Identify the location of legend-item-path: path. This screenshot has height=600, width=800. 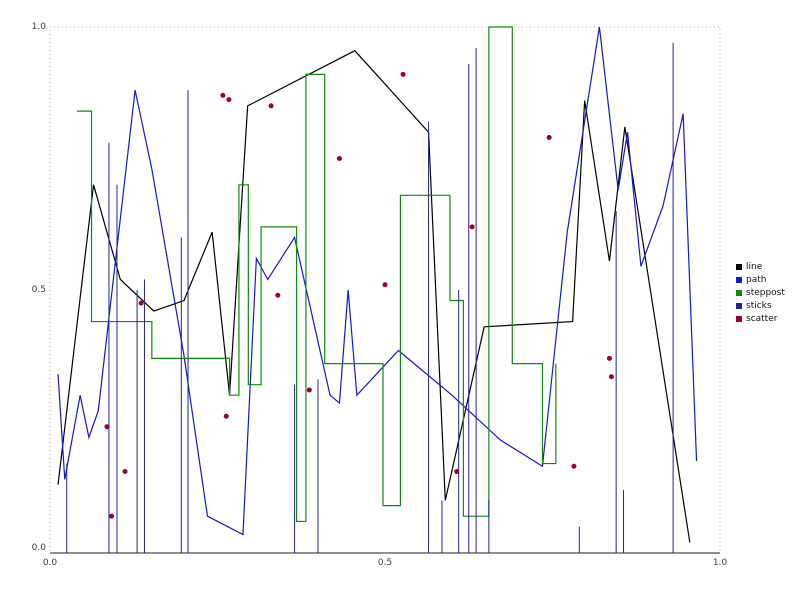
(760, 280).